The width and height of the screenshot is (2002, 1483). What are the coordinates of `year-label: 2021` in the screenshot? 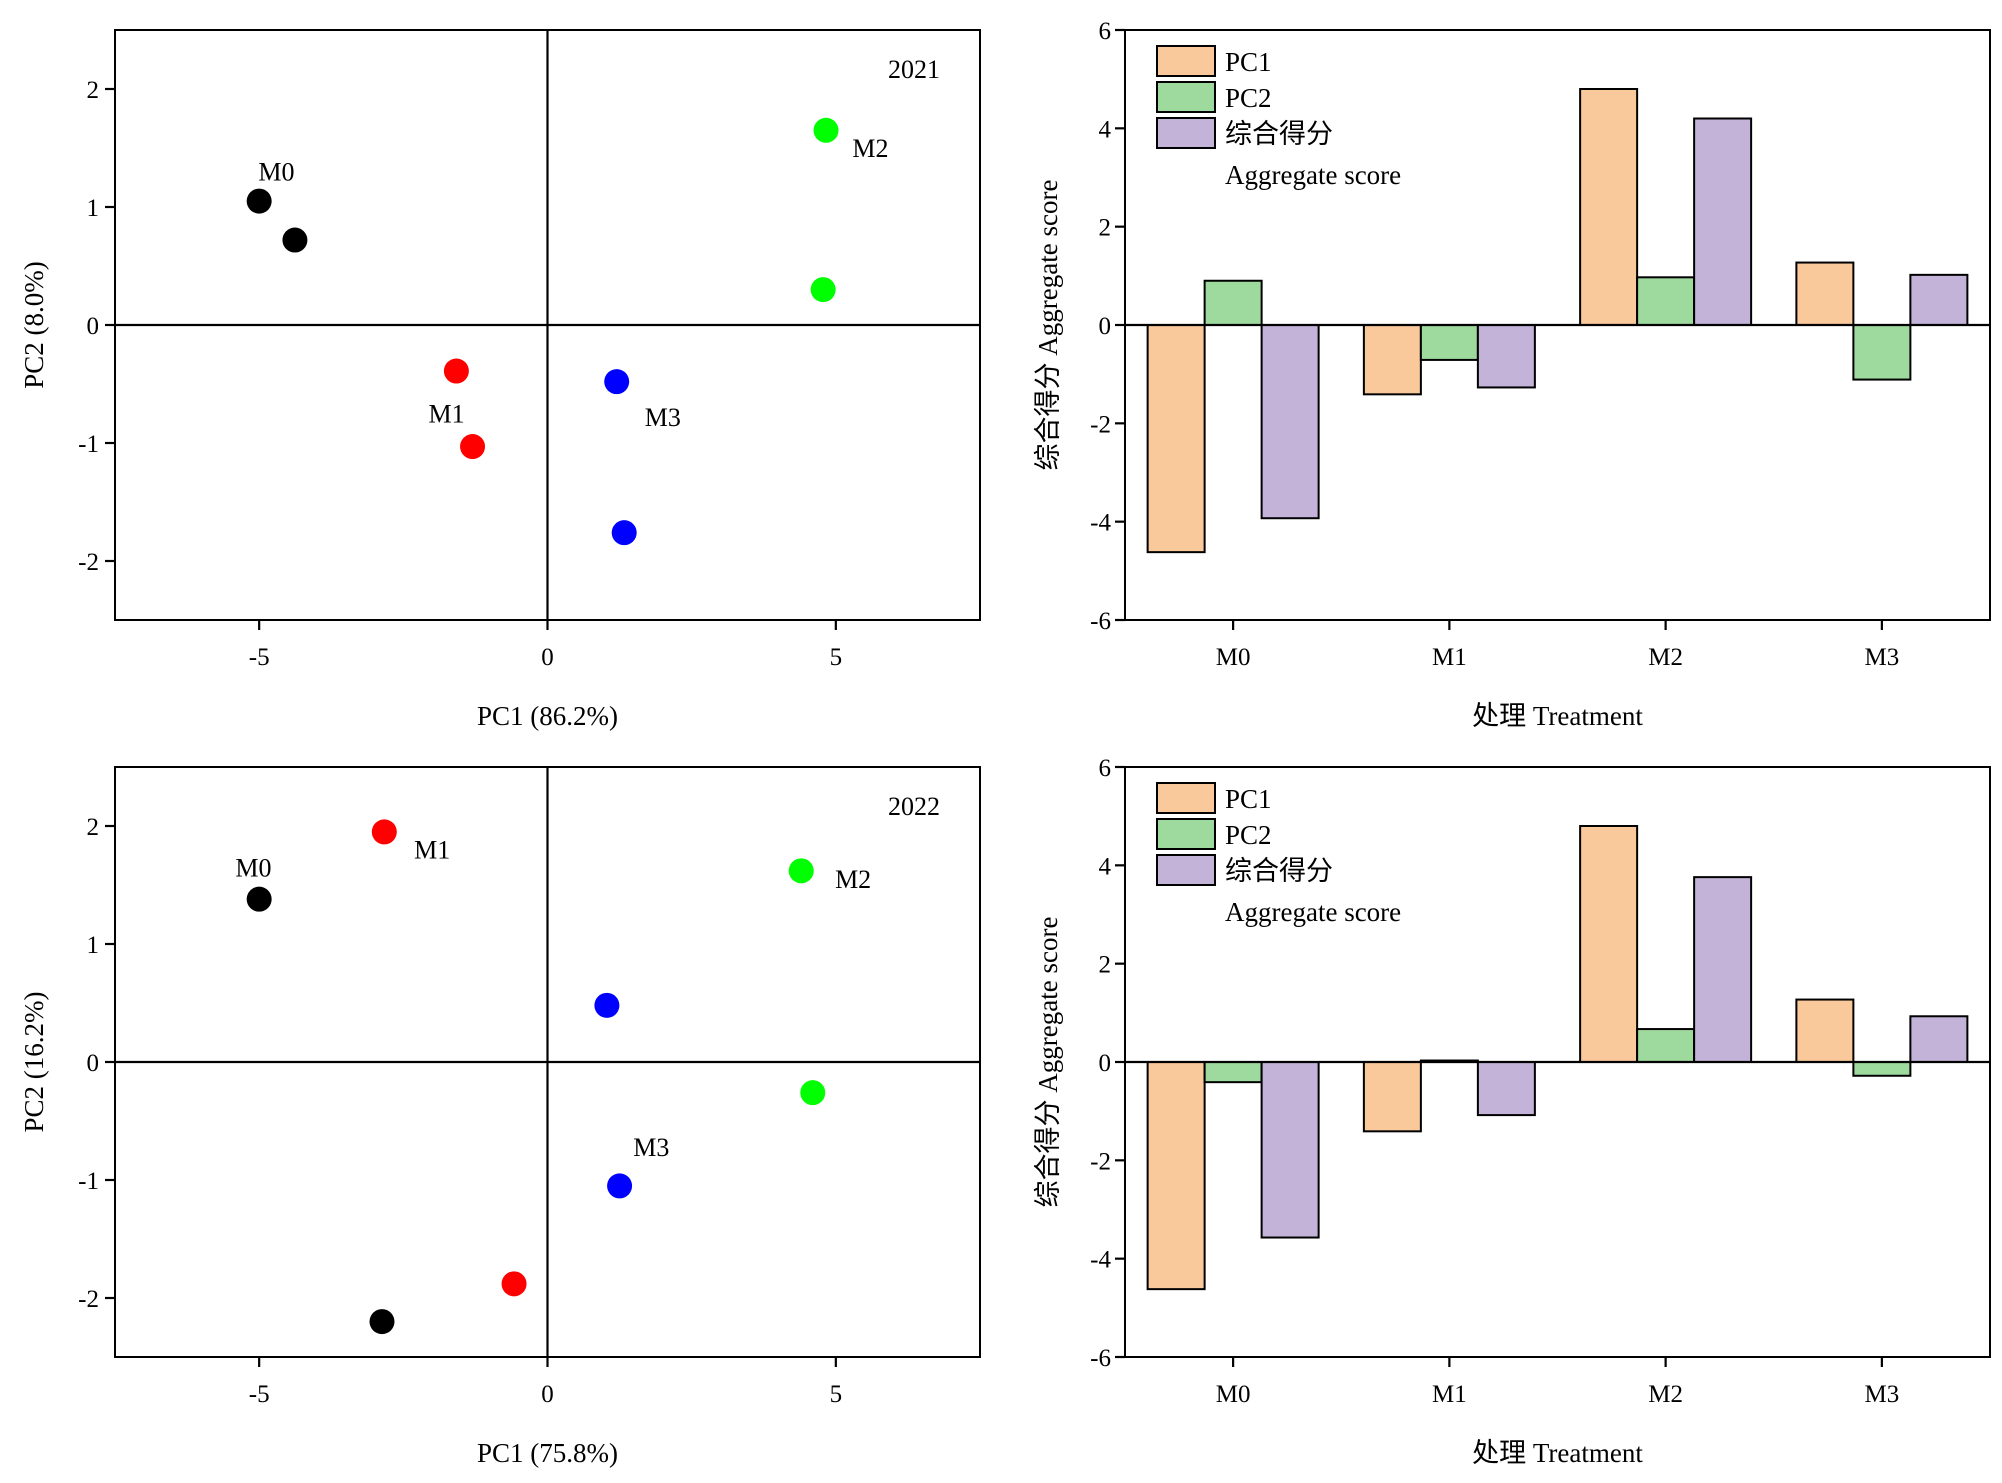 It's located at (914, 69).